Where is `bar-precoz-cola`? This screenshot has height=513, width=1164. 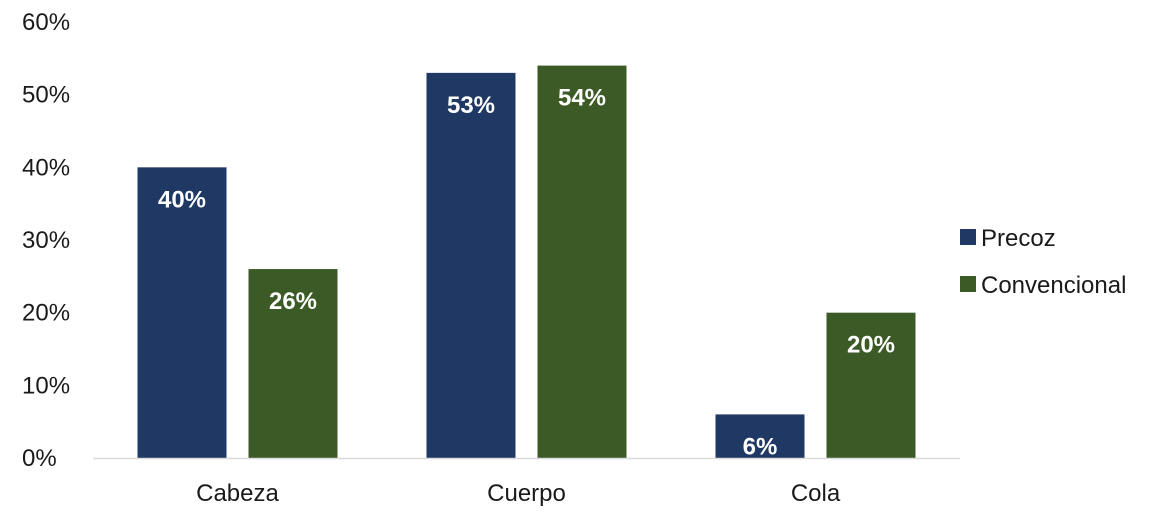 bar-precoz-cola is located at coordinates (760, 436).